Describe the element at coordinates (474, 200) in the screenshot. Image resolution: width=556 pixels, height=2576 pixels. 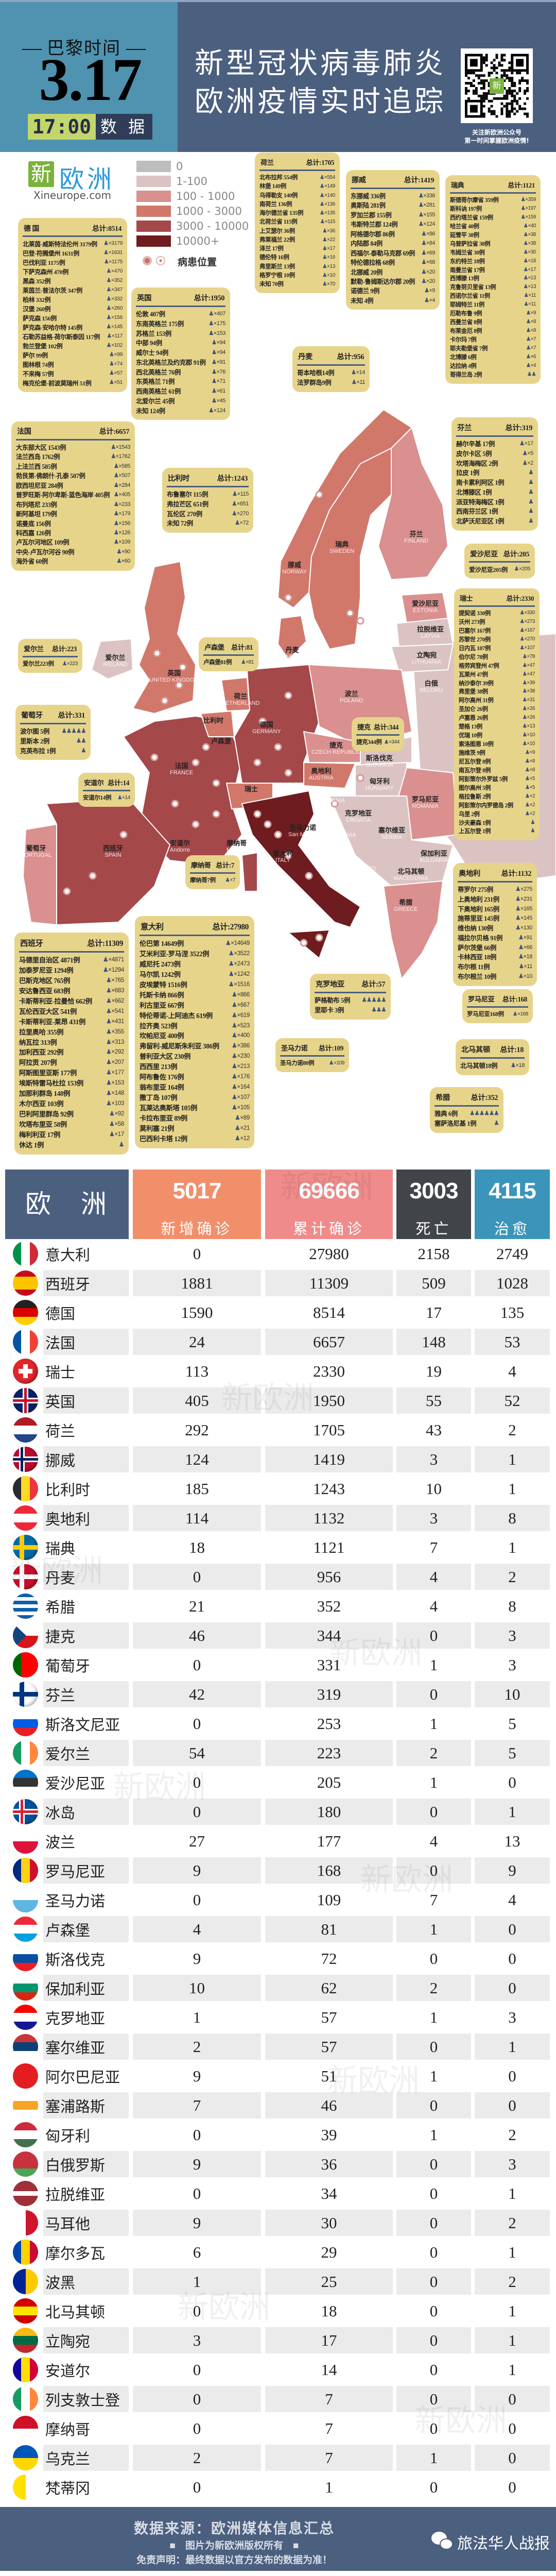
I see `region-row-label: 斯德哥尔摩省 359例` at that location.